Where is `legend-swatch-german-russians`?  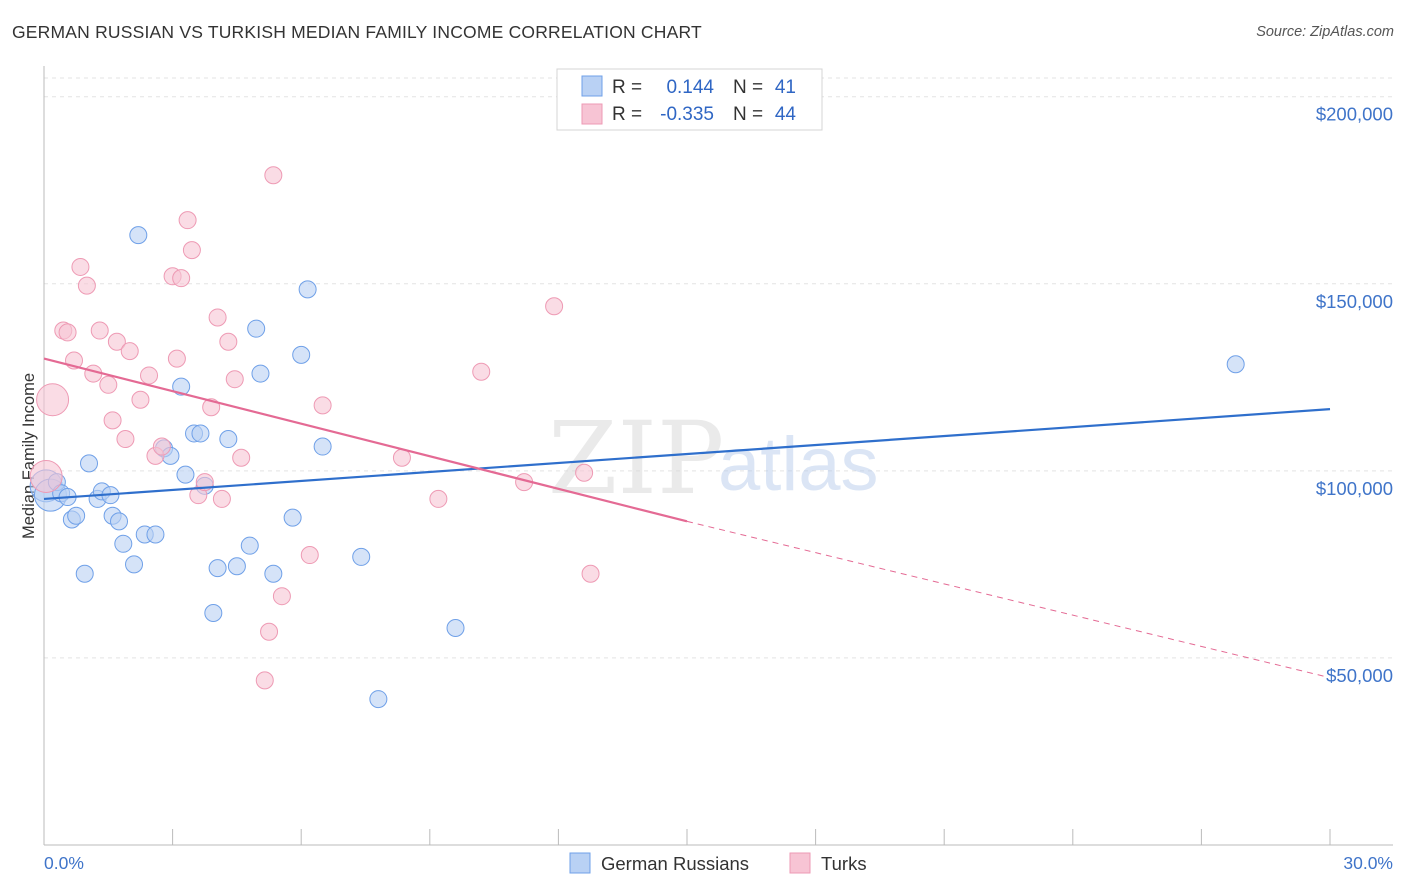 legend-swatch-german-russians is located at coordinates (580, 863).